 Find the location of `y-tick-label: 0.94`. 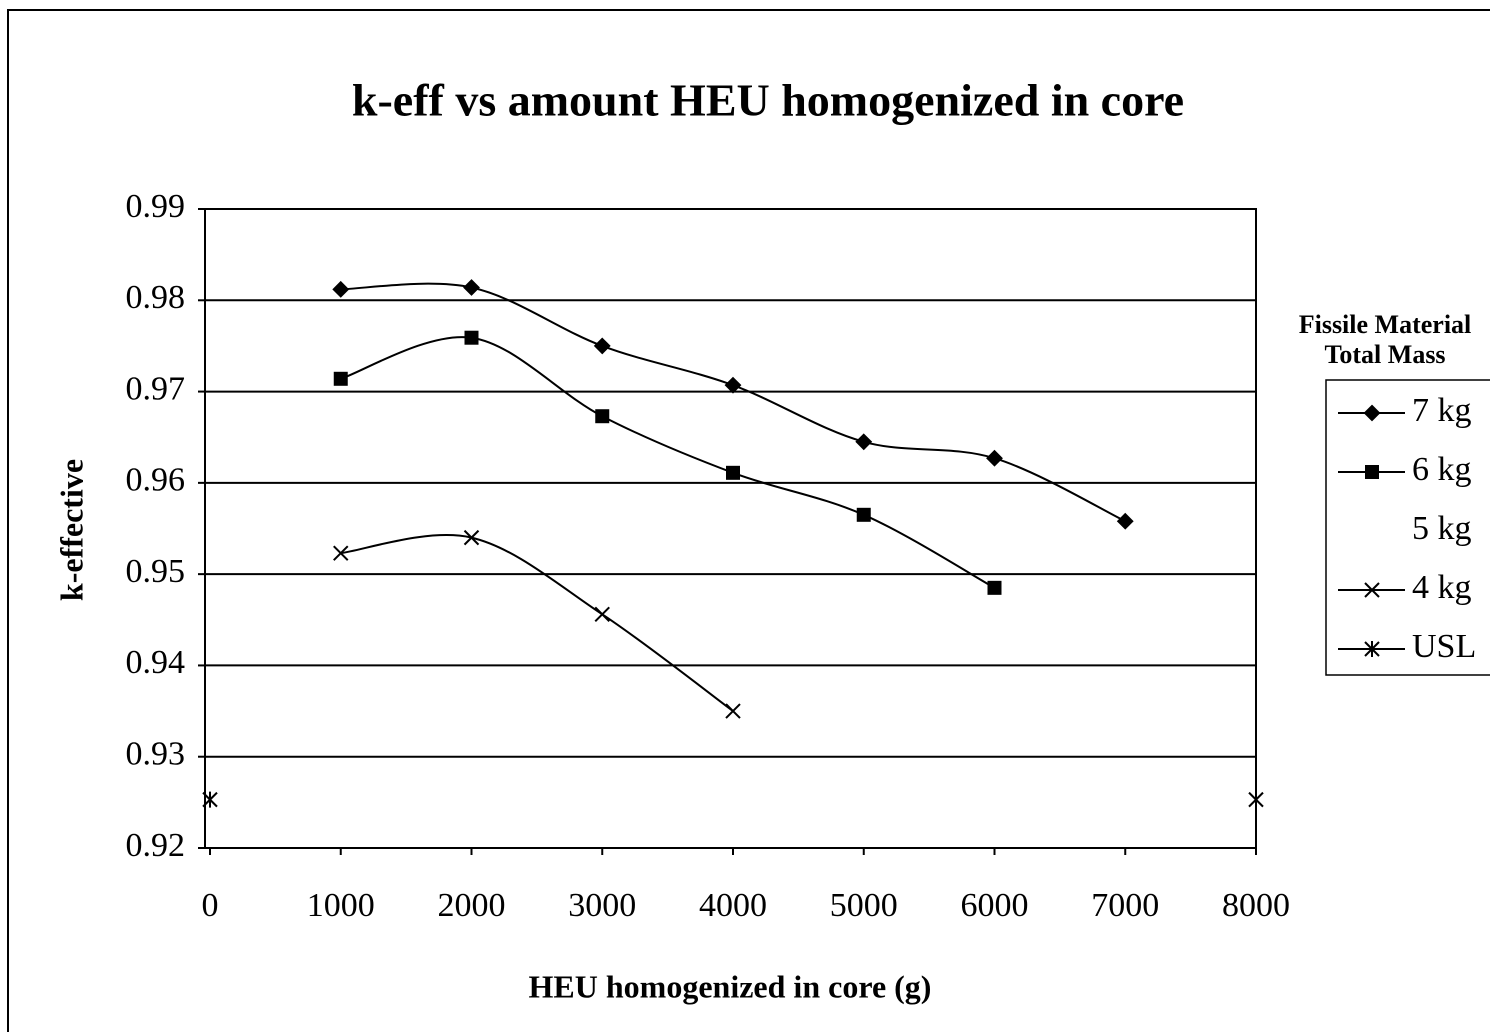

y-tick-label: 0.94 is located at coordinates (156, 662).